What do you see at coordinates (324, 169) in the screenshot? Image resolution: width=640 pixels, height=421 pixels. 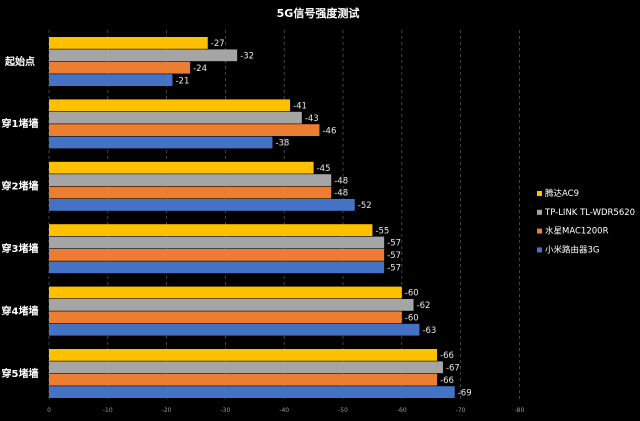 I see `data-label: -45` at bounding box center [324, 169].